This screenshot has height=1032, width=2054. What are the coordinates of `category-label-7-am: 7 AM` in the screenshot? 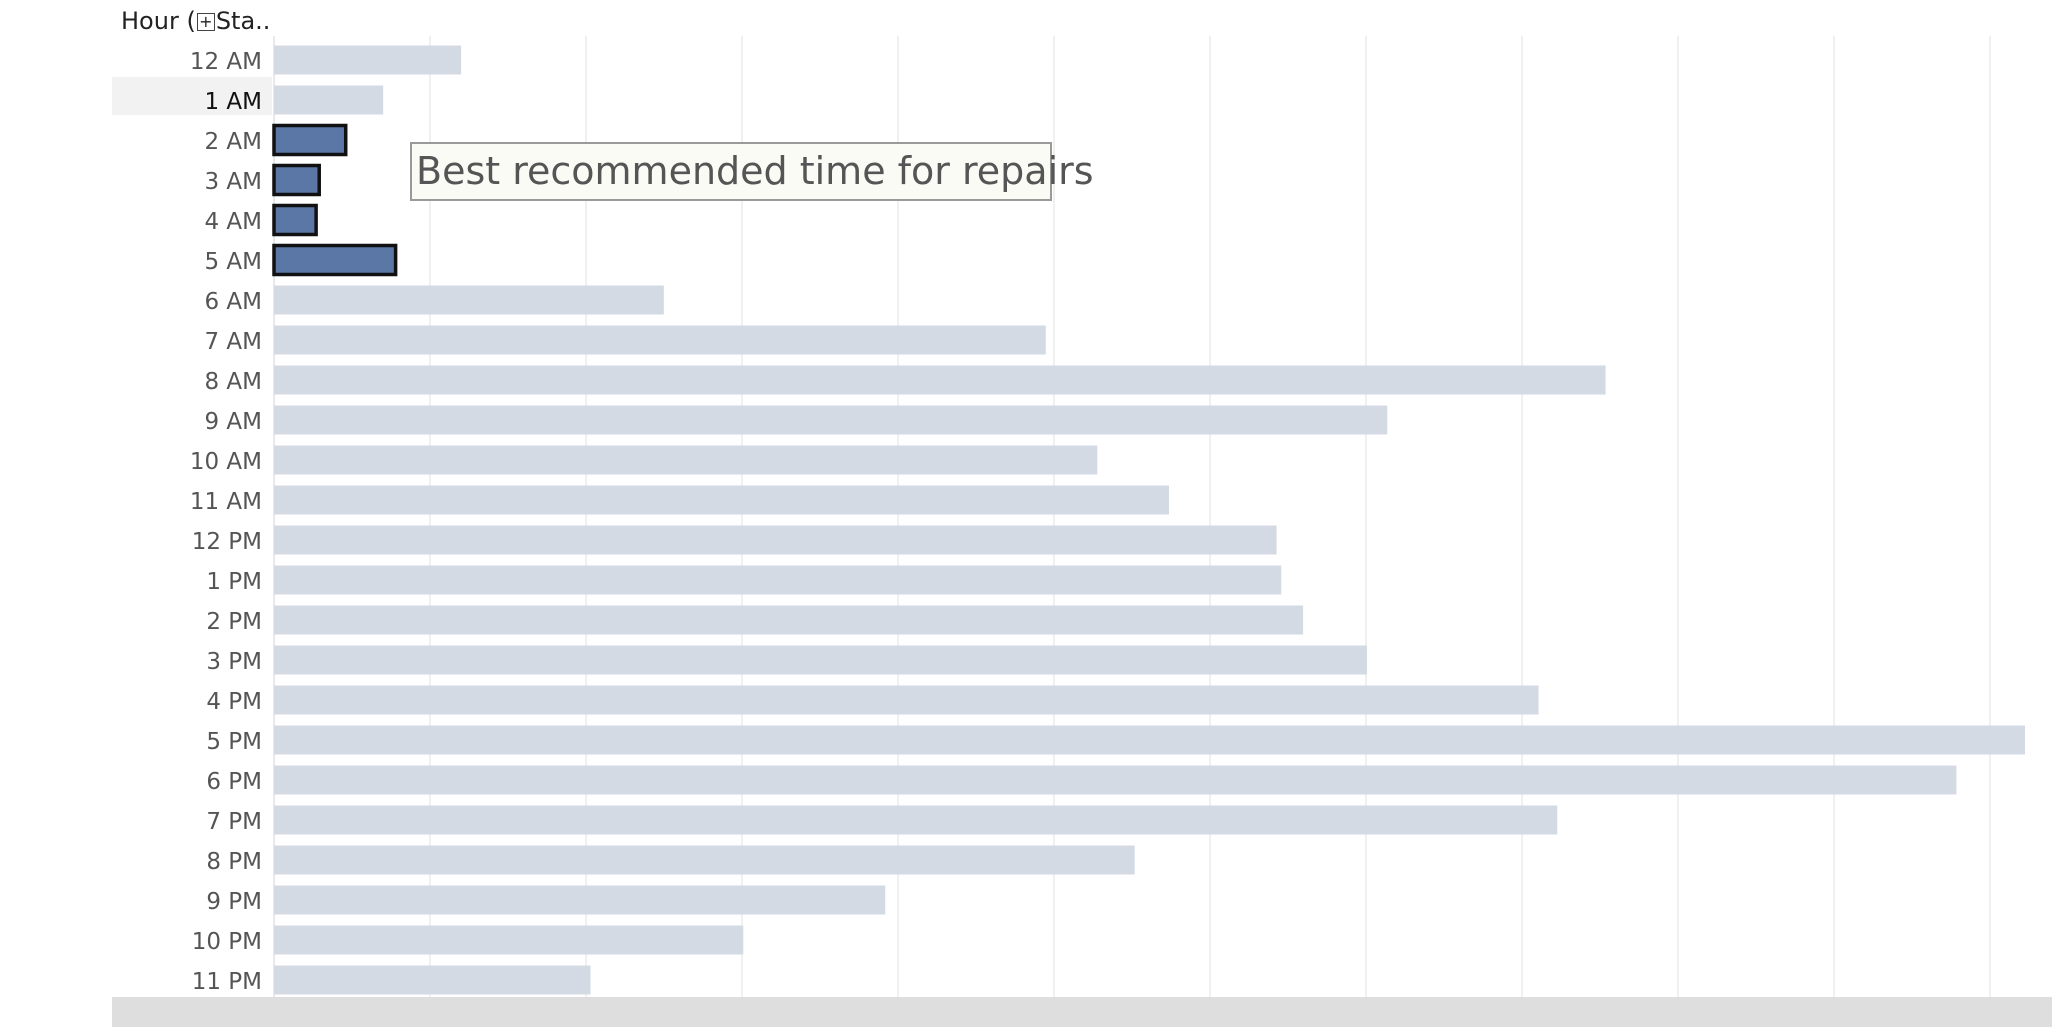 It's located at (233, 342).